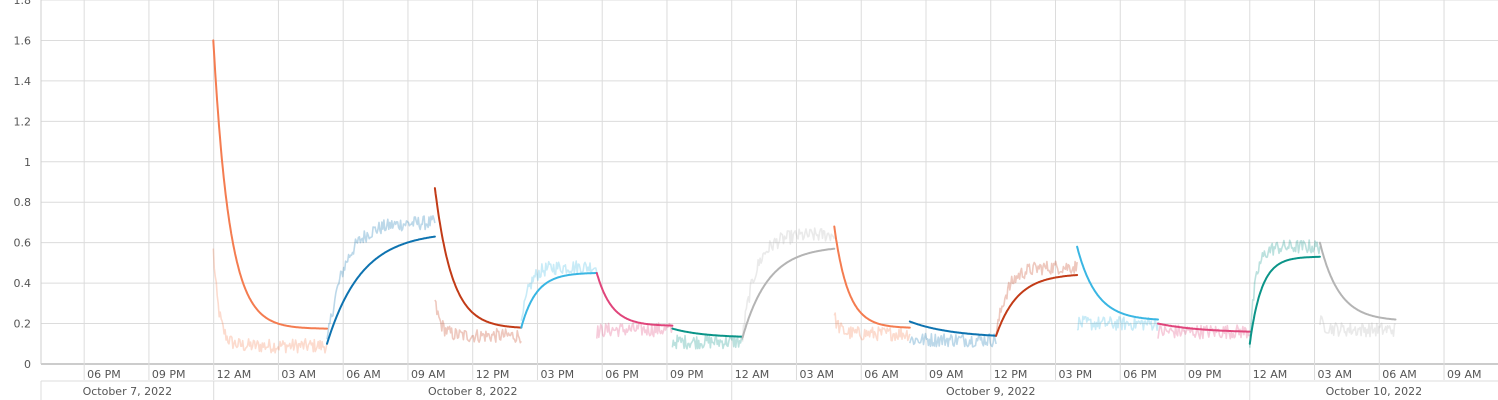 This screenshot has width=1498, height=400. What do you see at coordinates (128, 391) in the screenshot?
I see `day-label: October 7, 2022` at bounding box center [128, 391].